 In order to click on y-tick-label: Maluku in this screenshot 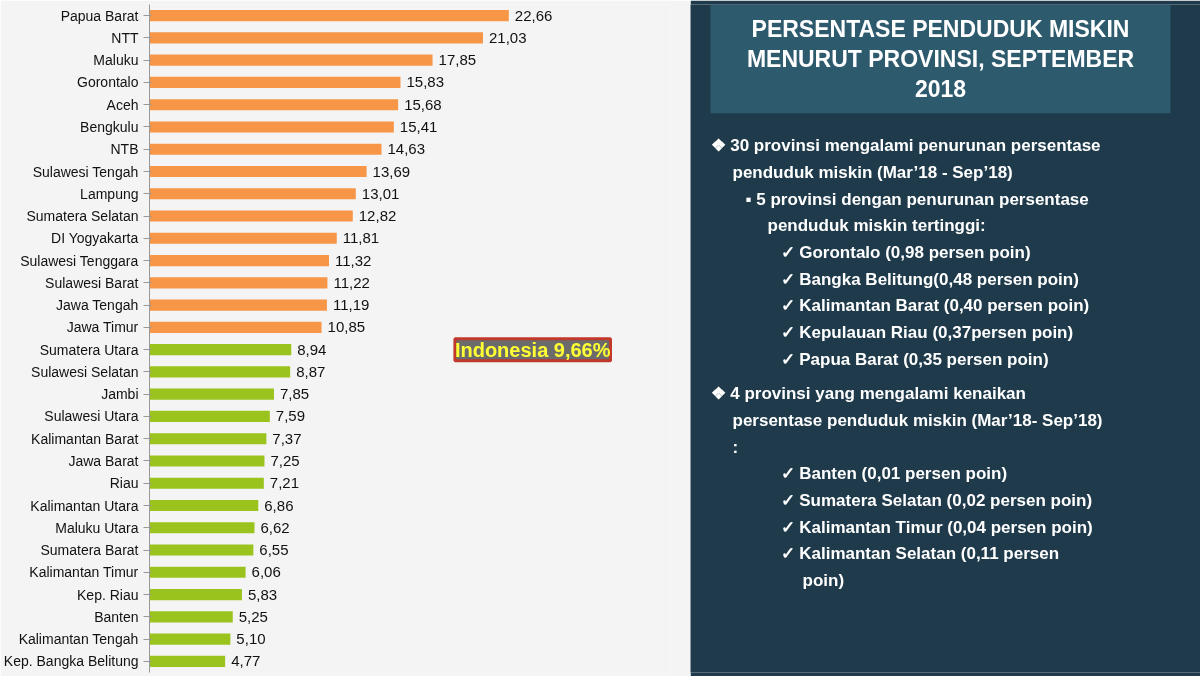, I will do `click(116, 60)`.